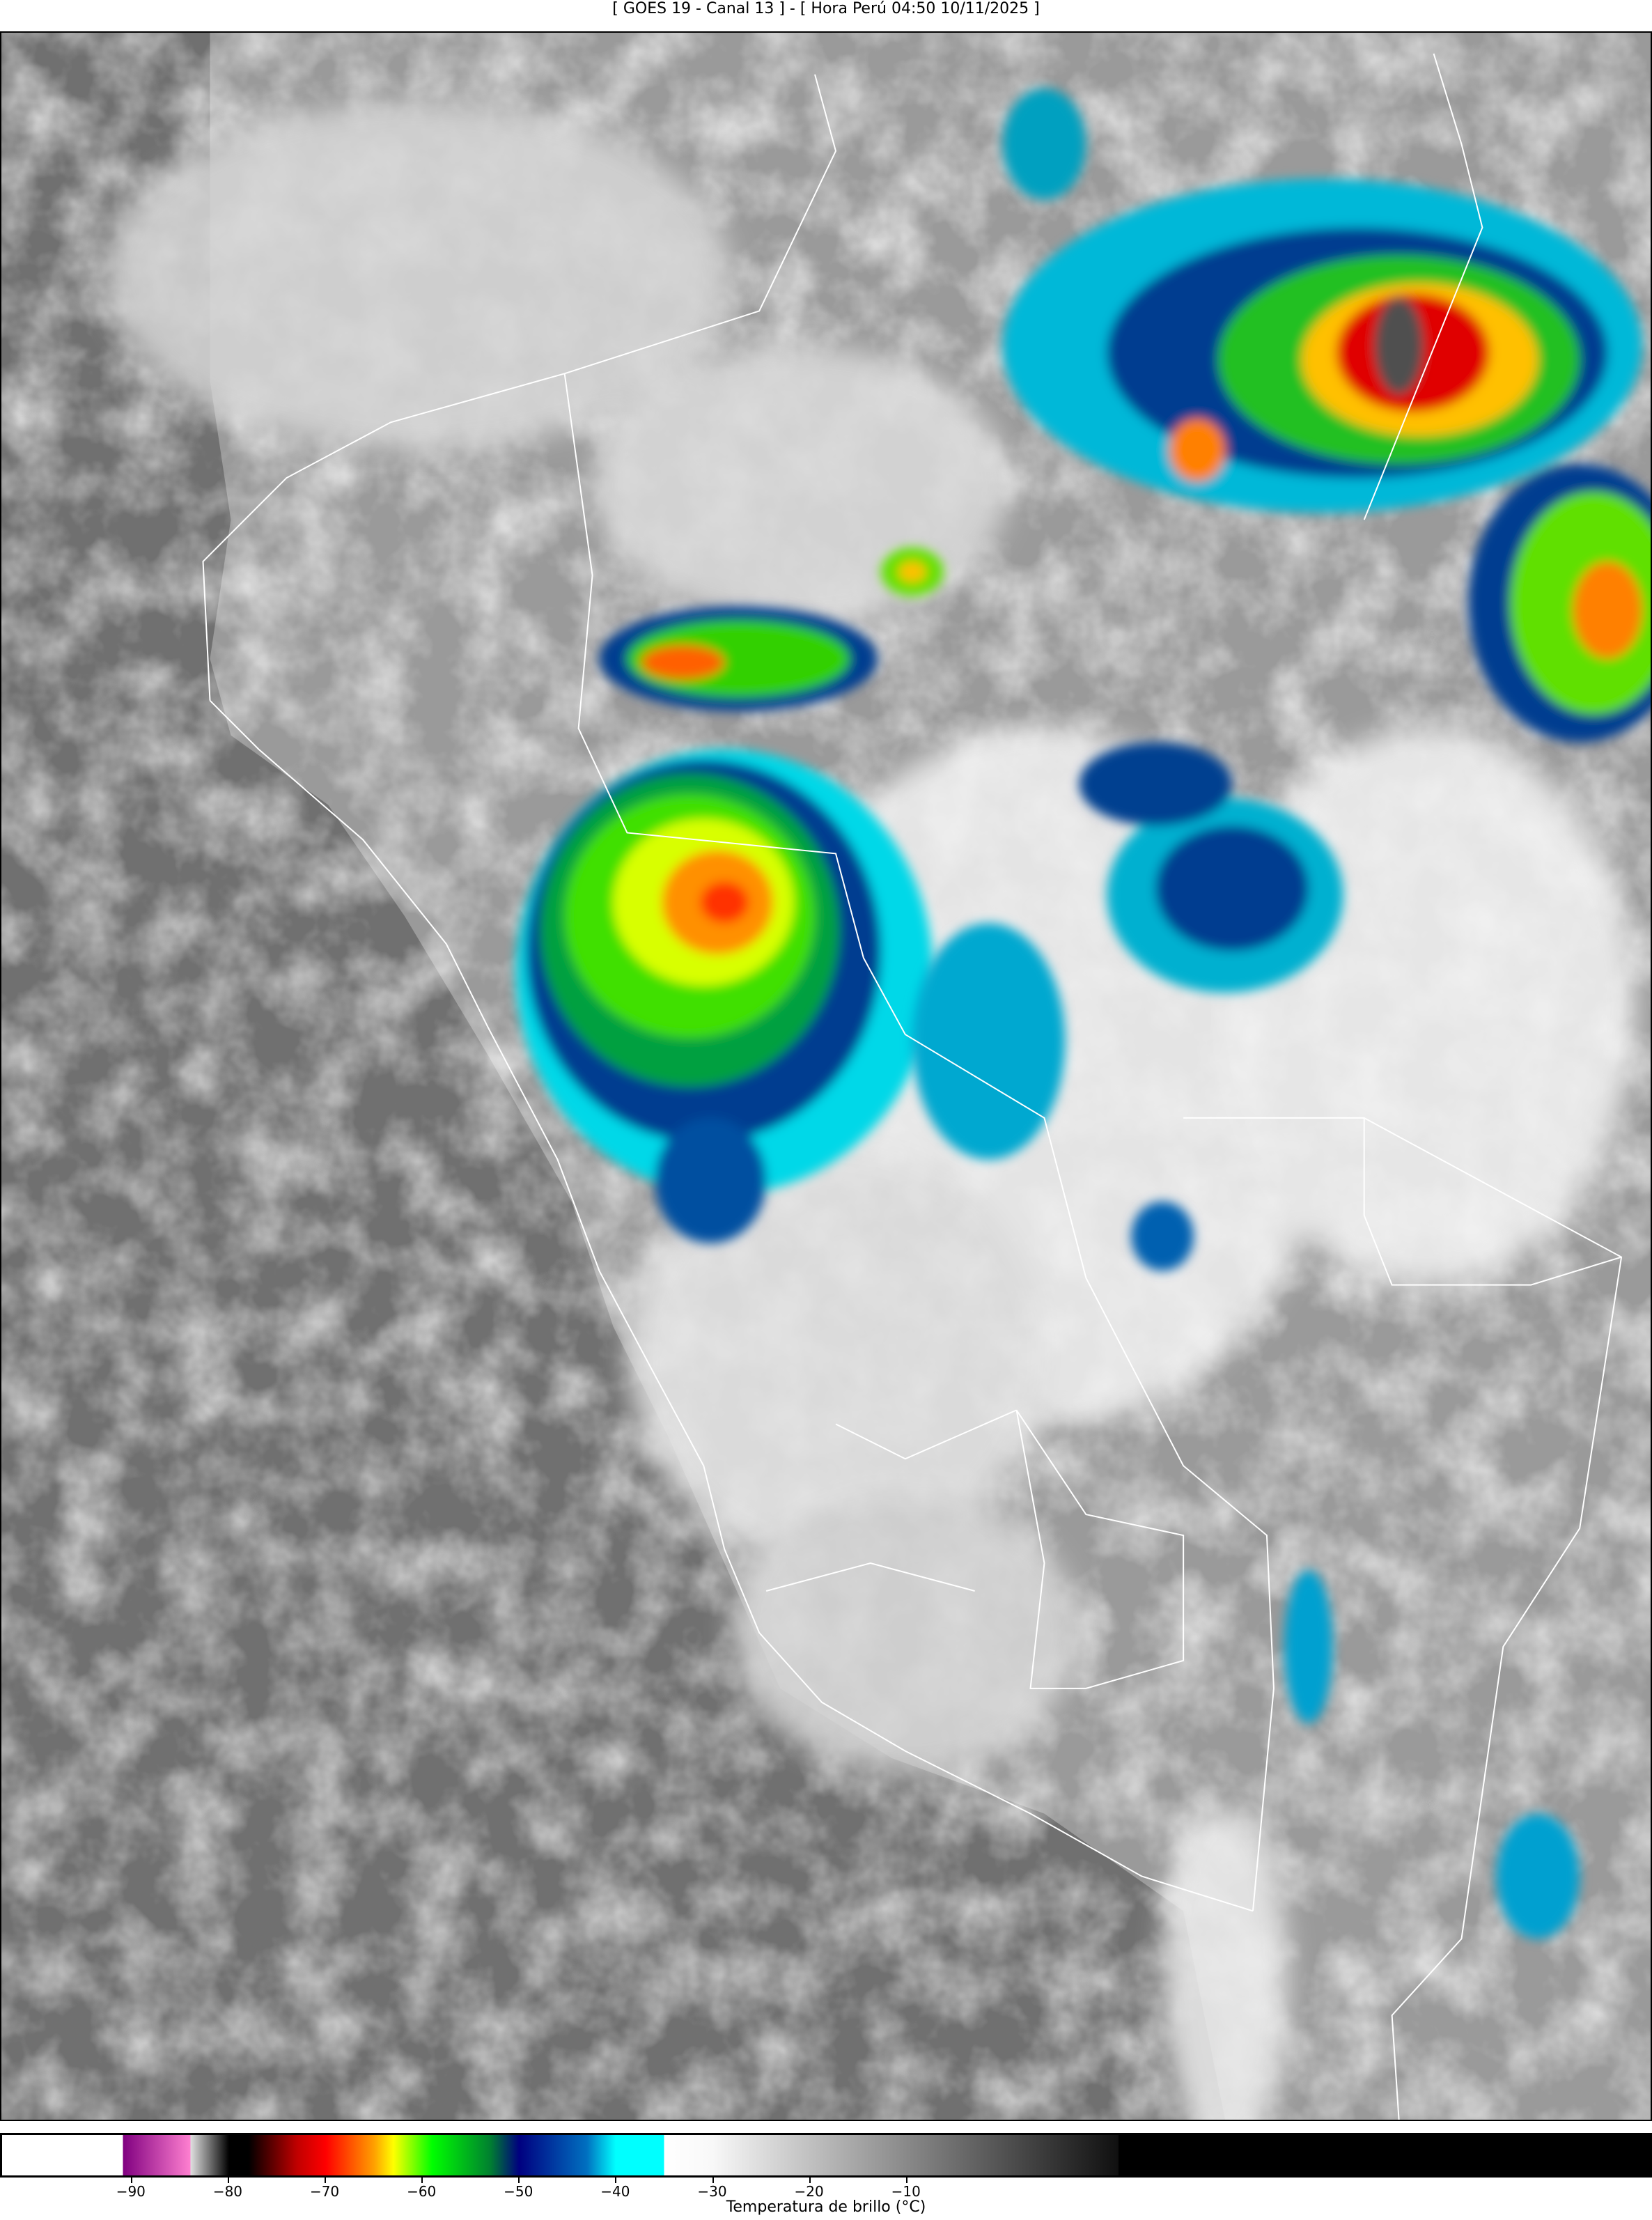  Describe the element at coordinates (712, 2192) in the screenshot. I see `colorbar-tick-label: −30` at that location.